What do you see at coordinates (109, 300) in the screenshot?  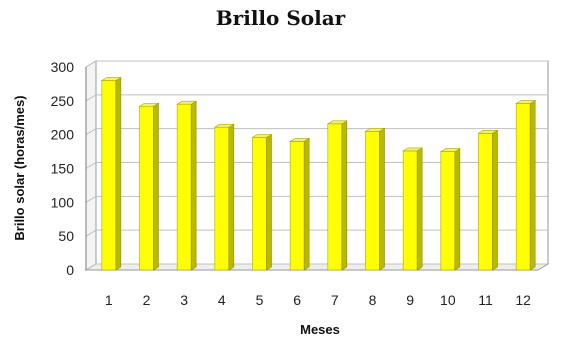 I see `x-tick-label: 1` at bounding box center [109, 300].